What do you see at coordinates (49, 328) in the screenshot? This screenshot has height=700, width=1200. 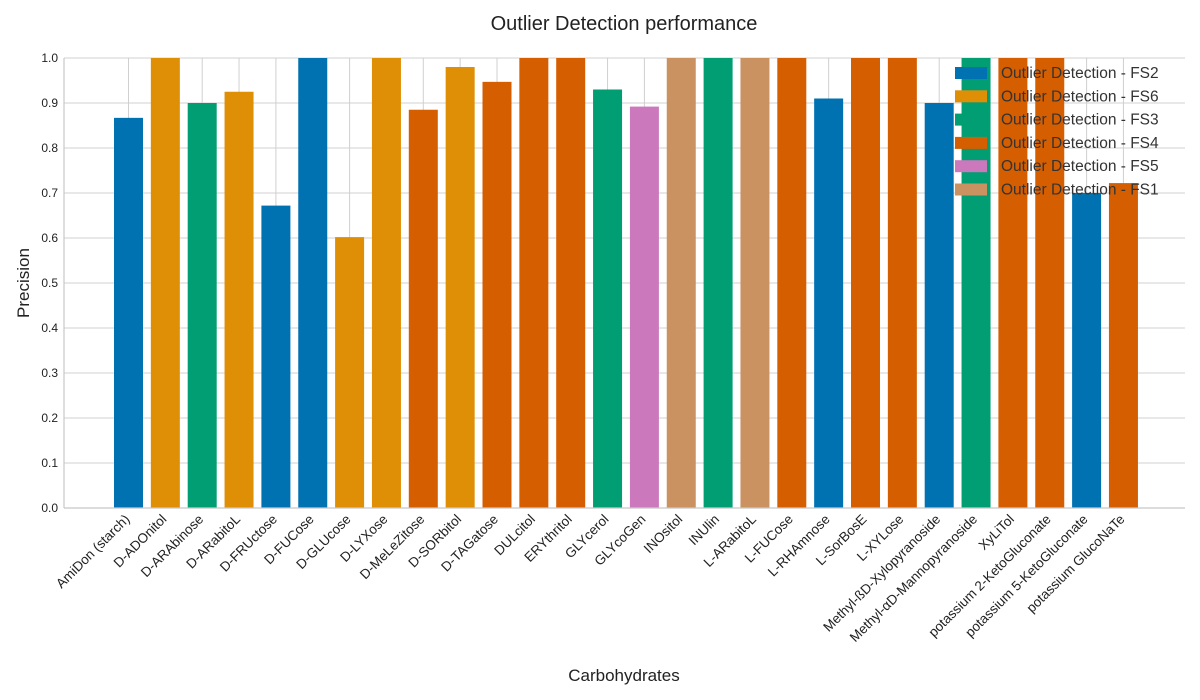 I see `y-tick-label: 0.4` at bounding box center [49, 328].